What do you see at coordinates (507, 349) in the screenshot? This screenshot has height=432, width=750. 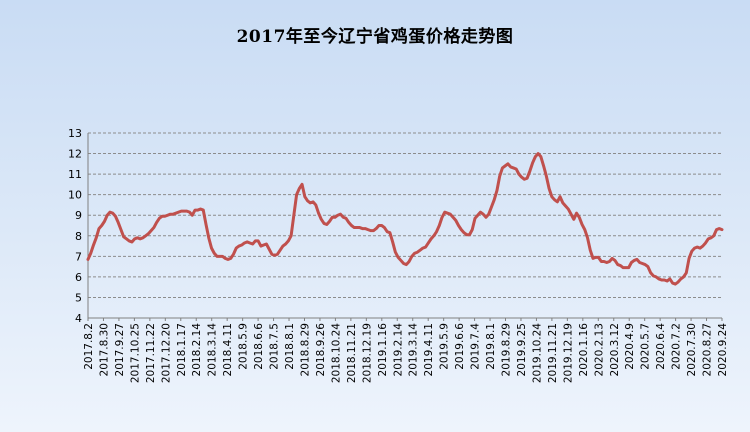 I see `x-tick-label: 2019.8.29` at bounding box center [507, 349].